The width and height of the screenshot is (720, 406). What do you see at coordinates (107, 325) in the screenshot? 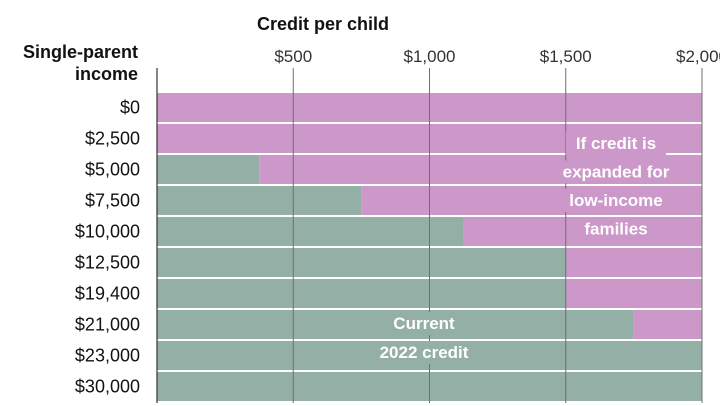
I see `category-label-7: $21,000` at bounding box center [107, 325].